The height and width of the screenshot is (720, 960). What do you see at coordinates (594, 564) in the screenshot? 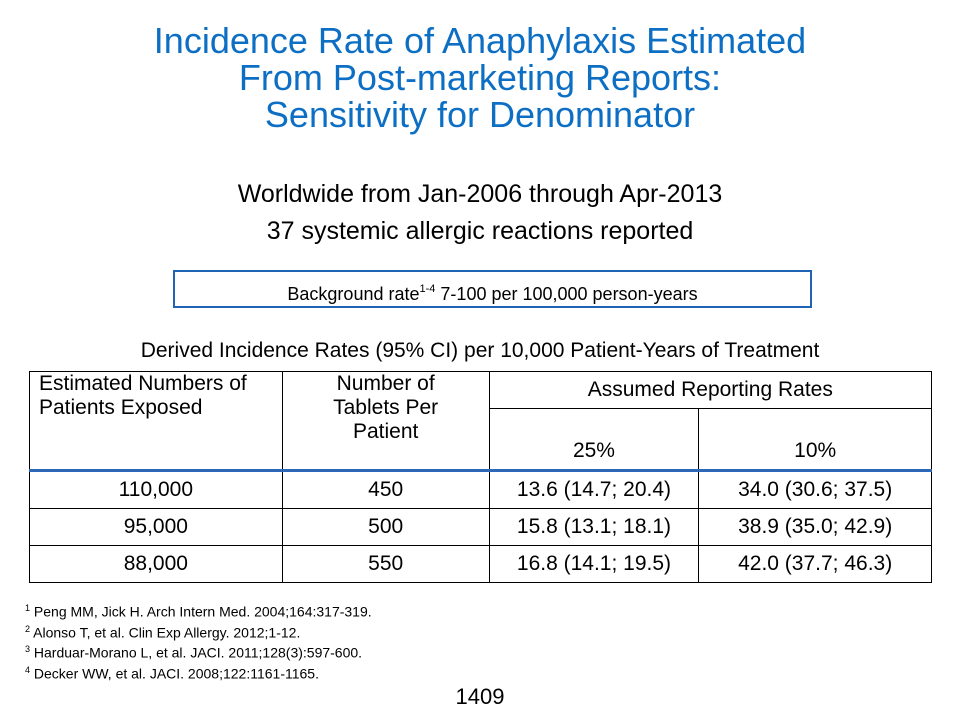
I see `cell-rate-25: 16.8 (14.1; 19.5)` at bounding box center [594, 564].